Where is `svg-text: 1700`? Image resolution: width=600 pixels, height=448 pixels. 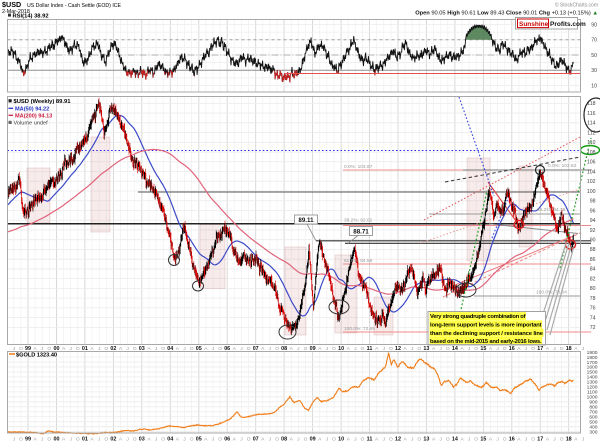 svg-text: 1700 is located at coordinates (592, 363).